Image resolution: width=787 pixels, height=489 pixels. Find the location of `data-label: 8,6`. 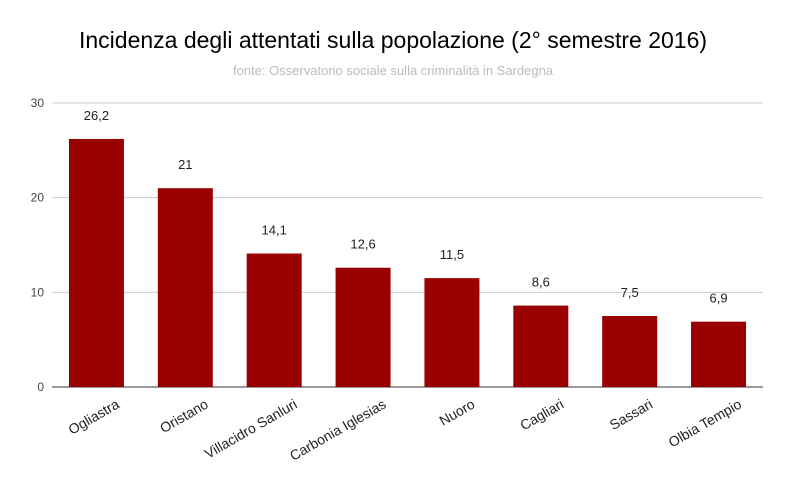

data-label: 8,6 is located at coordinates (541, 282).